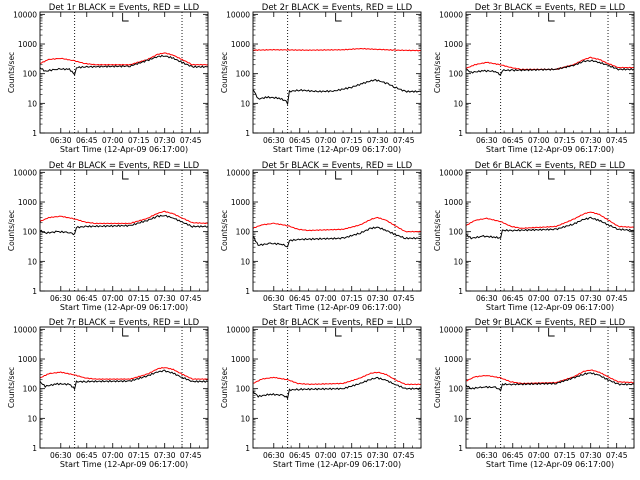 The width and height of the screenshot is (640, 480). Describe the element at coordinates (550, 8) in the screenshot. I see `chart-title: Det 3r BLACK = Events, RED = LLD` at that location.